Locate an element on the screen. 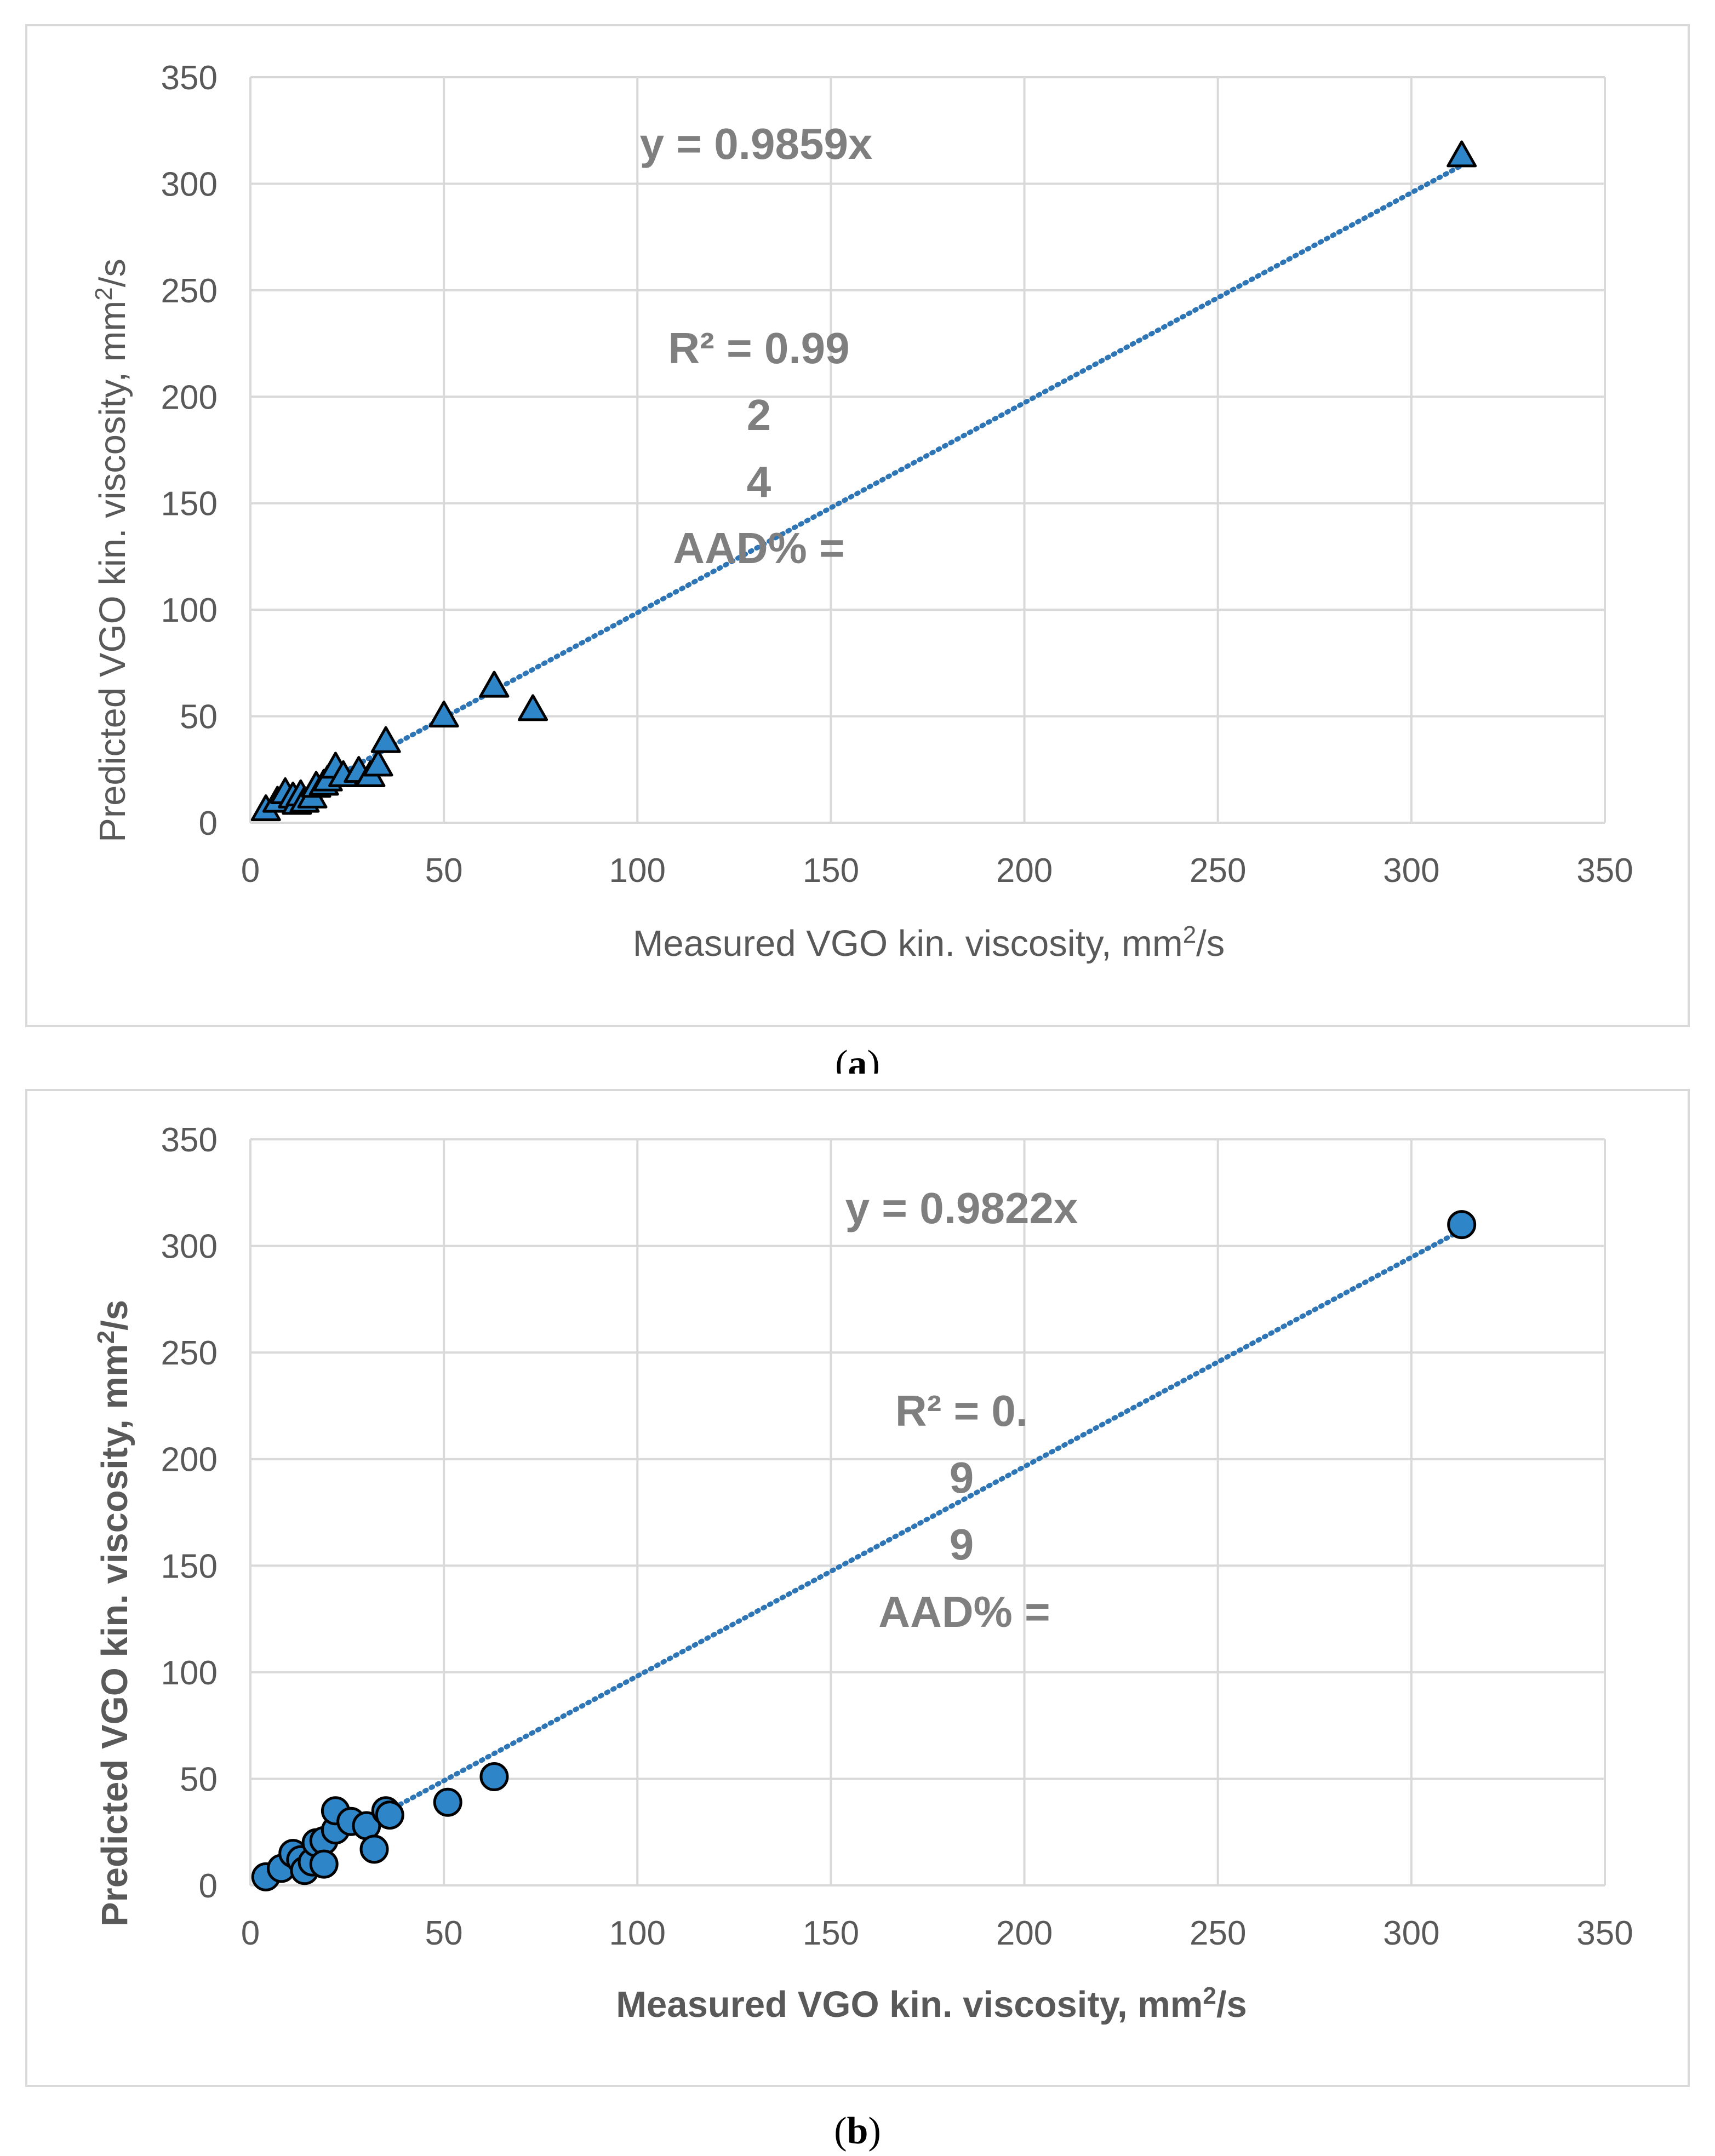 This screenshot has width=1715, height=2156. chart-b-x-tick-label: 250 is located at coordinates (1218, 1933).